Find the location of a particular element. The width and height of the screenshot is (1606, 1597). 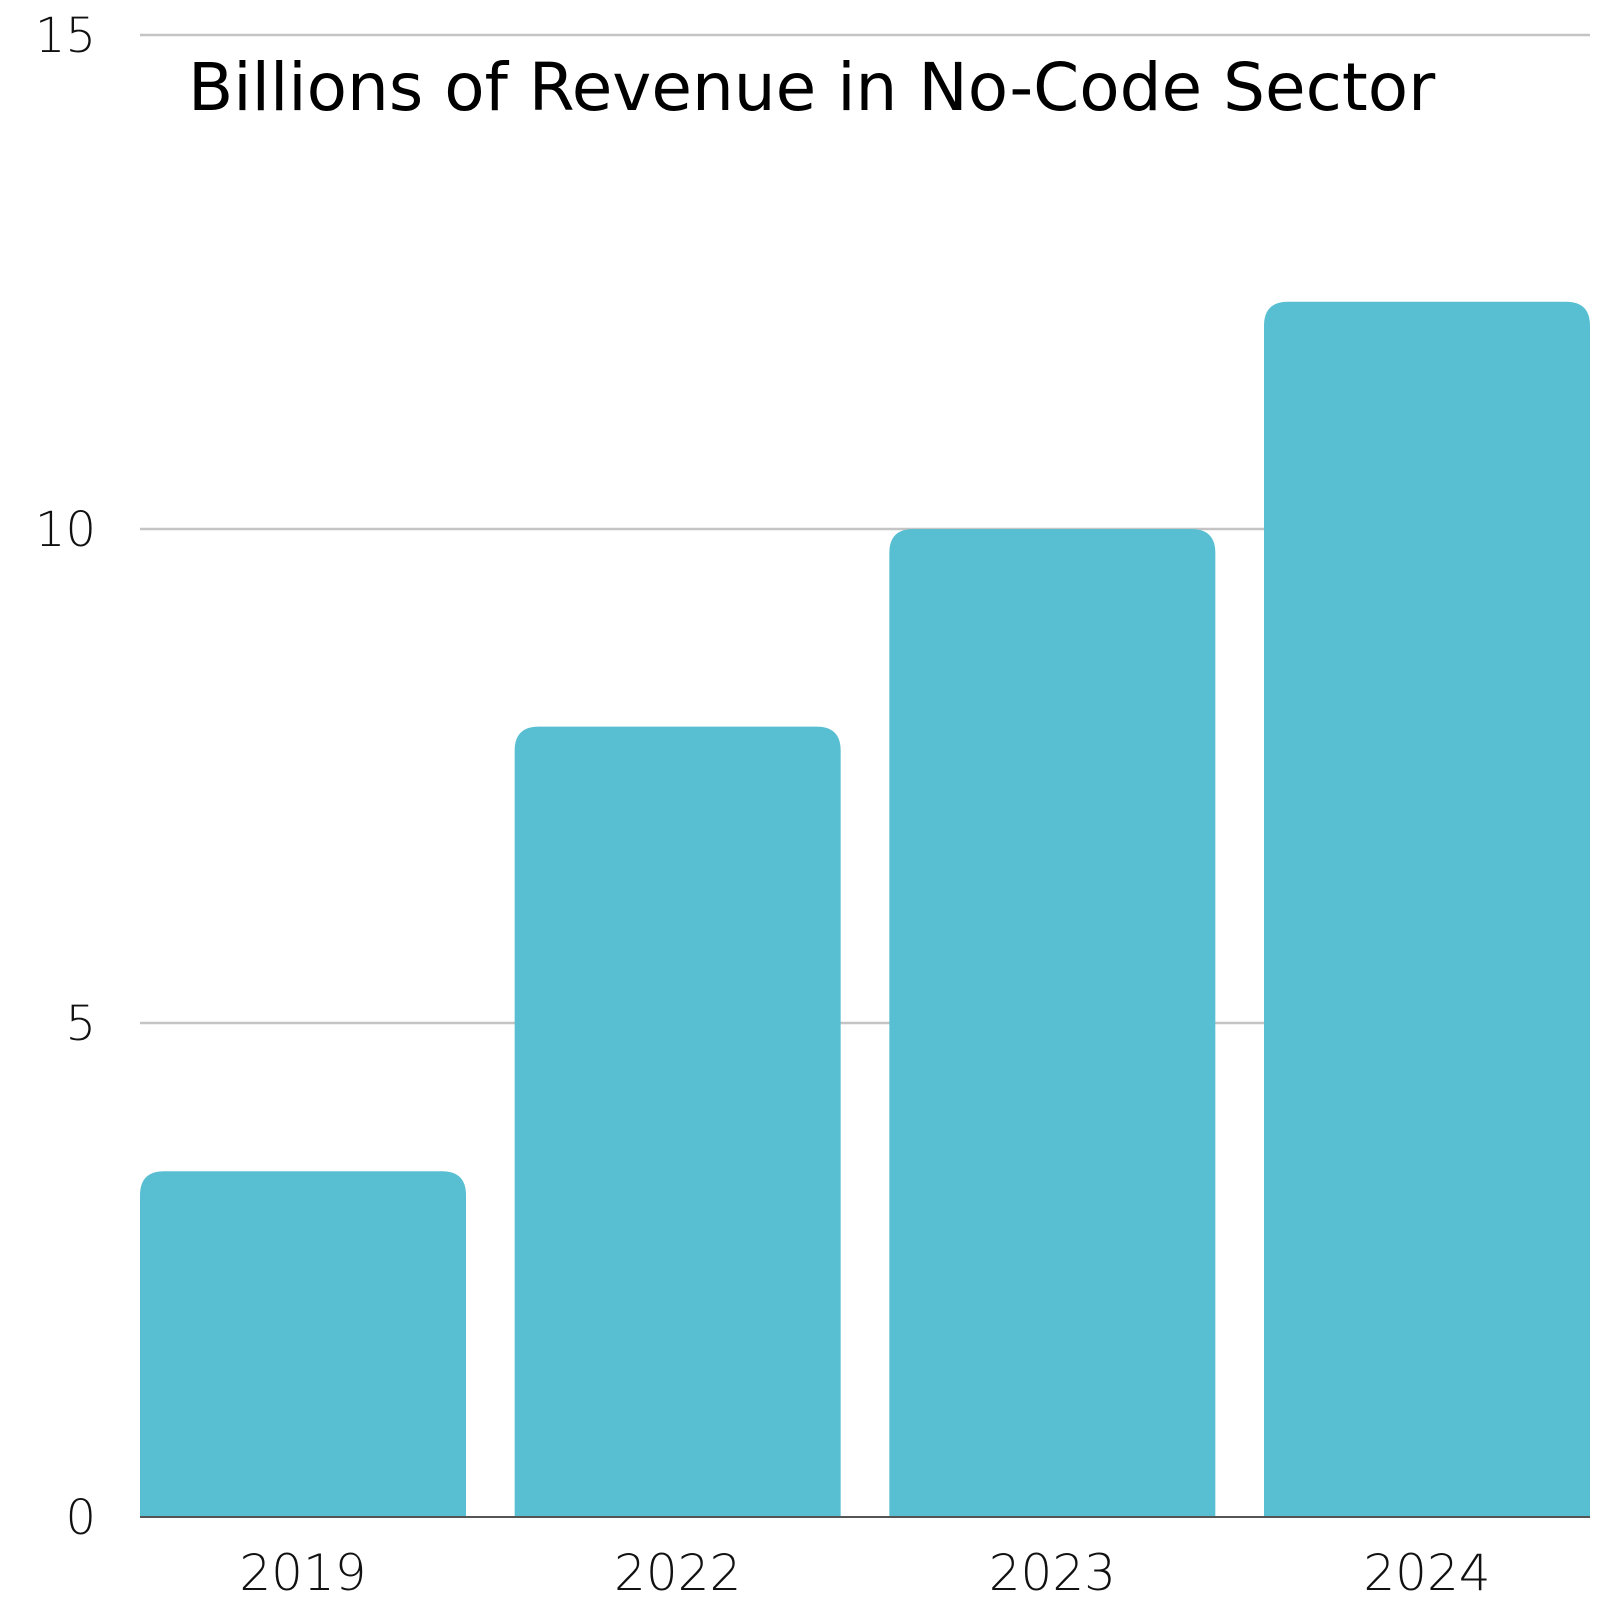

x-tick-label-2019: 2019 is located at coordinates (302, 1570).